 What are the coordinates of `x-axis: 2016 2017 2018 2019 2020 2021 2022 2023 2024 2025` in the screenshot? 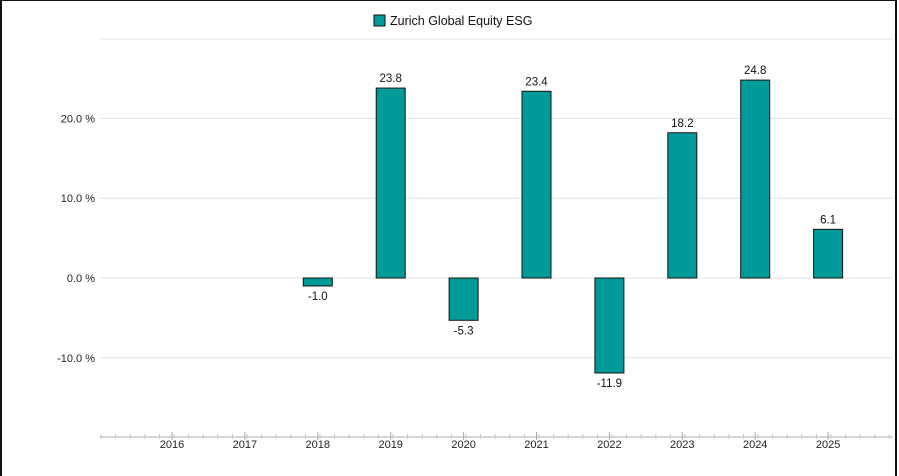 It's located at (496, 441).